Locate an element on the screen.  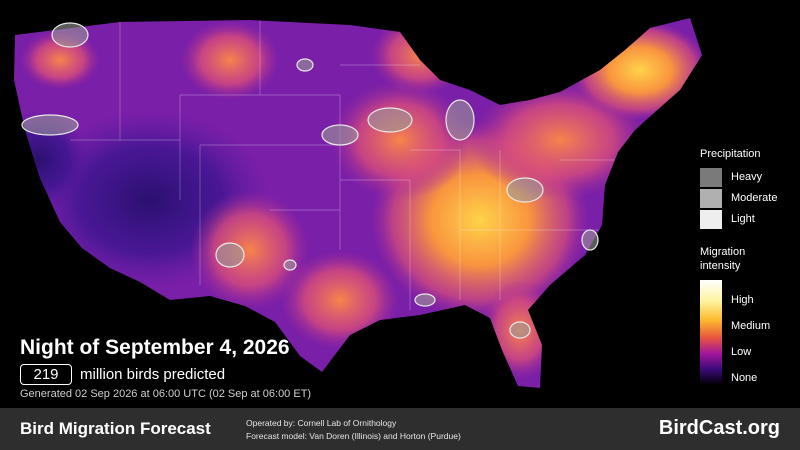
legend-item: Low is located at coordinates (741, 352).